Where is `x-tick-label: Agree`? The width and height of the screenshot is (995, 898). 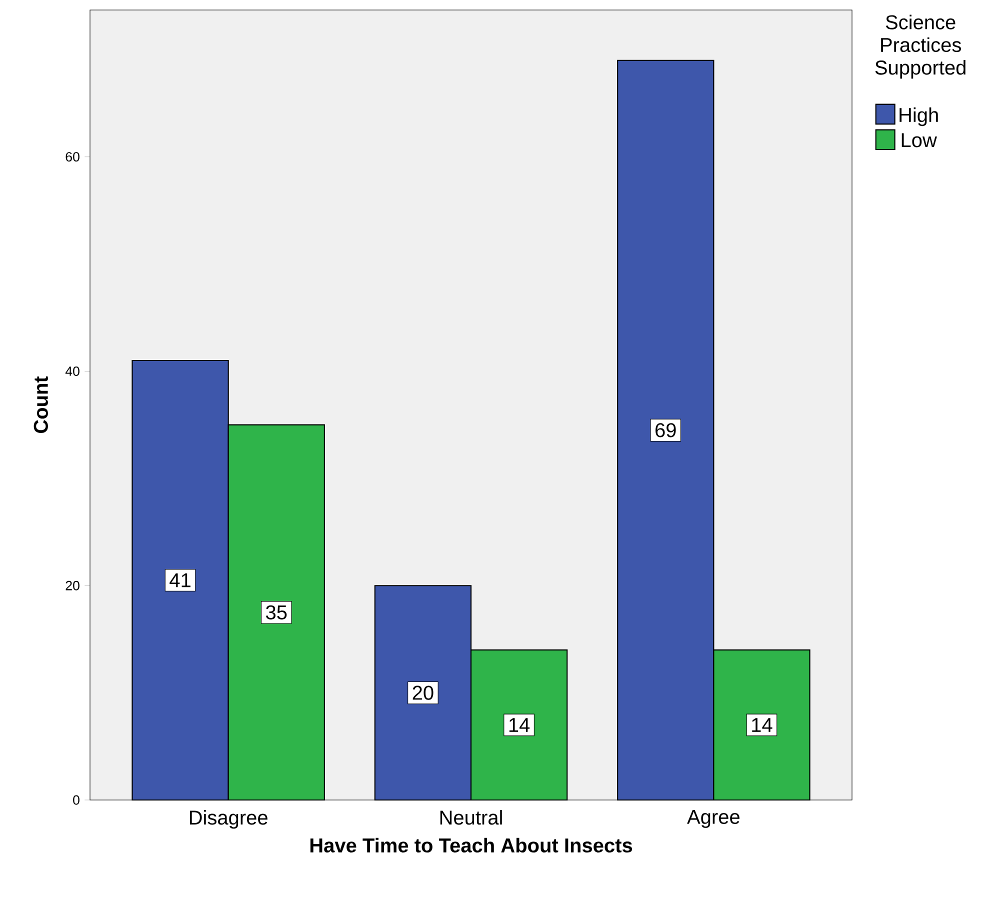 x-tick-label: Agree is located at coordinates (713, 819).